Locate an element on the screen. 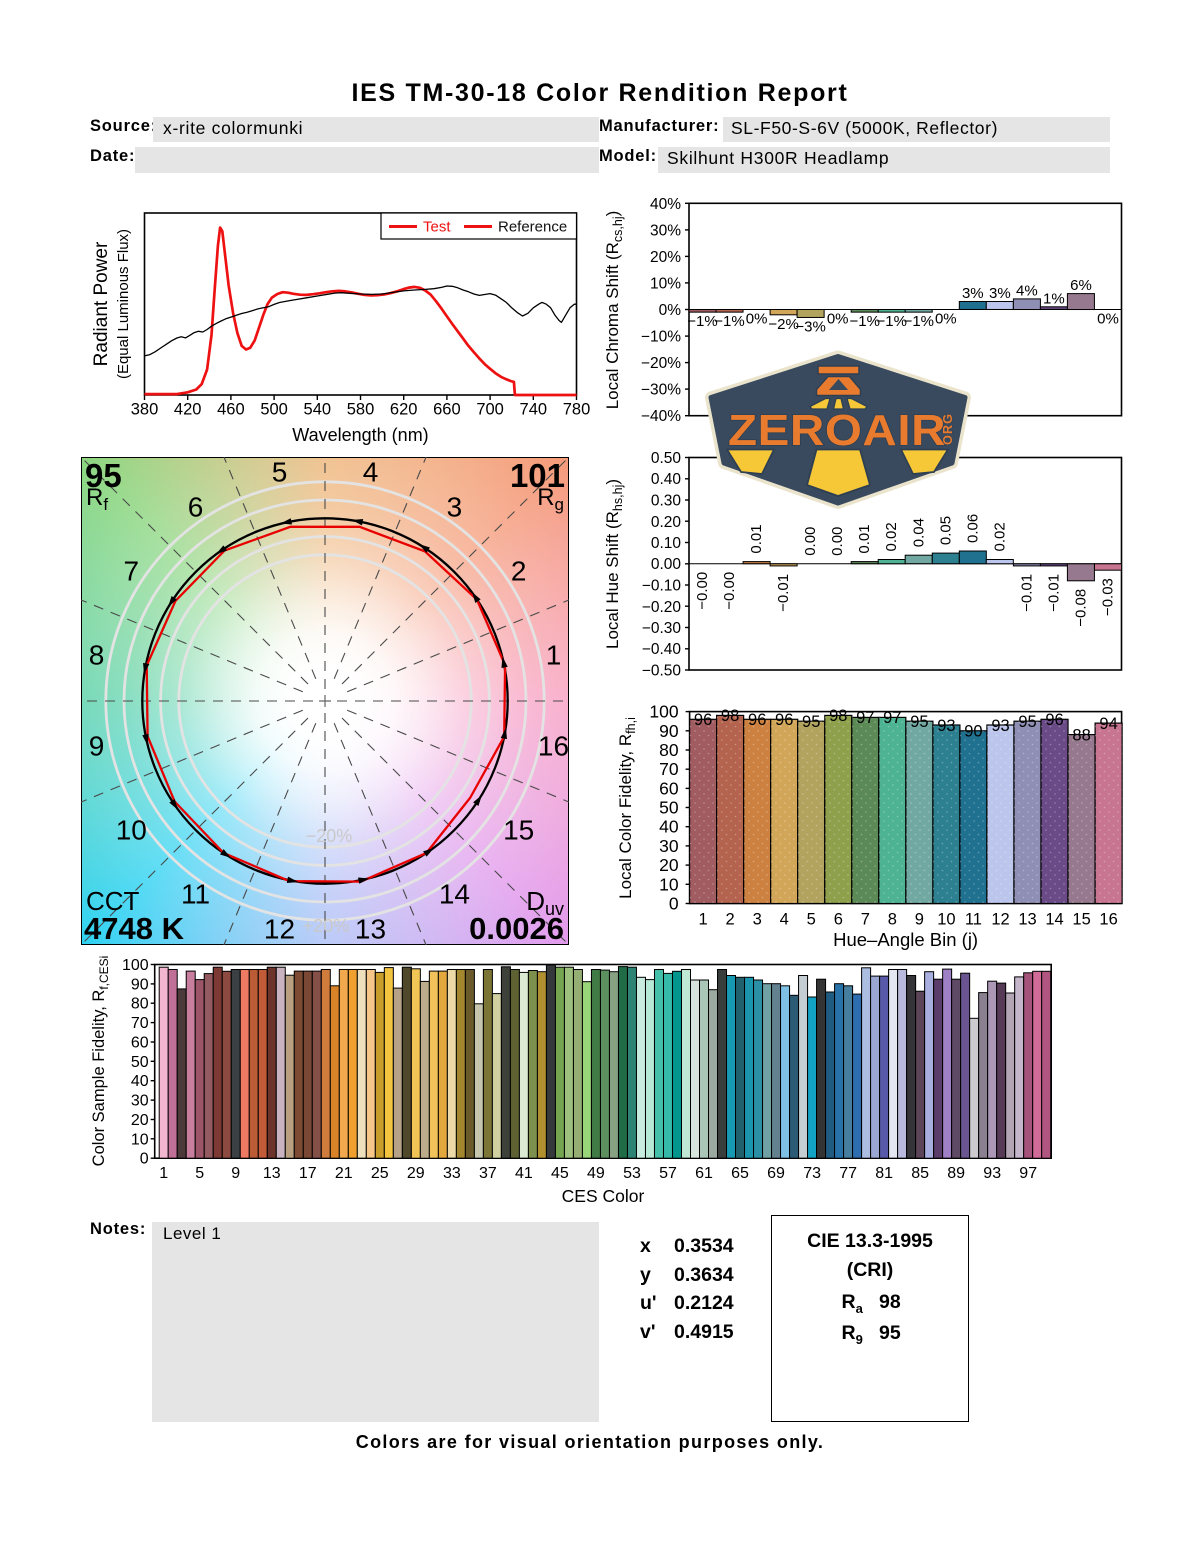 Image resolution: width=1200 pixels, height=1550 pixels. svg-text: 53 is located at coordinates (632, 1173).